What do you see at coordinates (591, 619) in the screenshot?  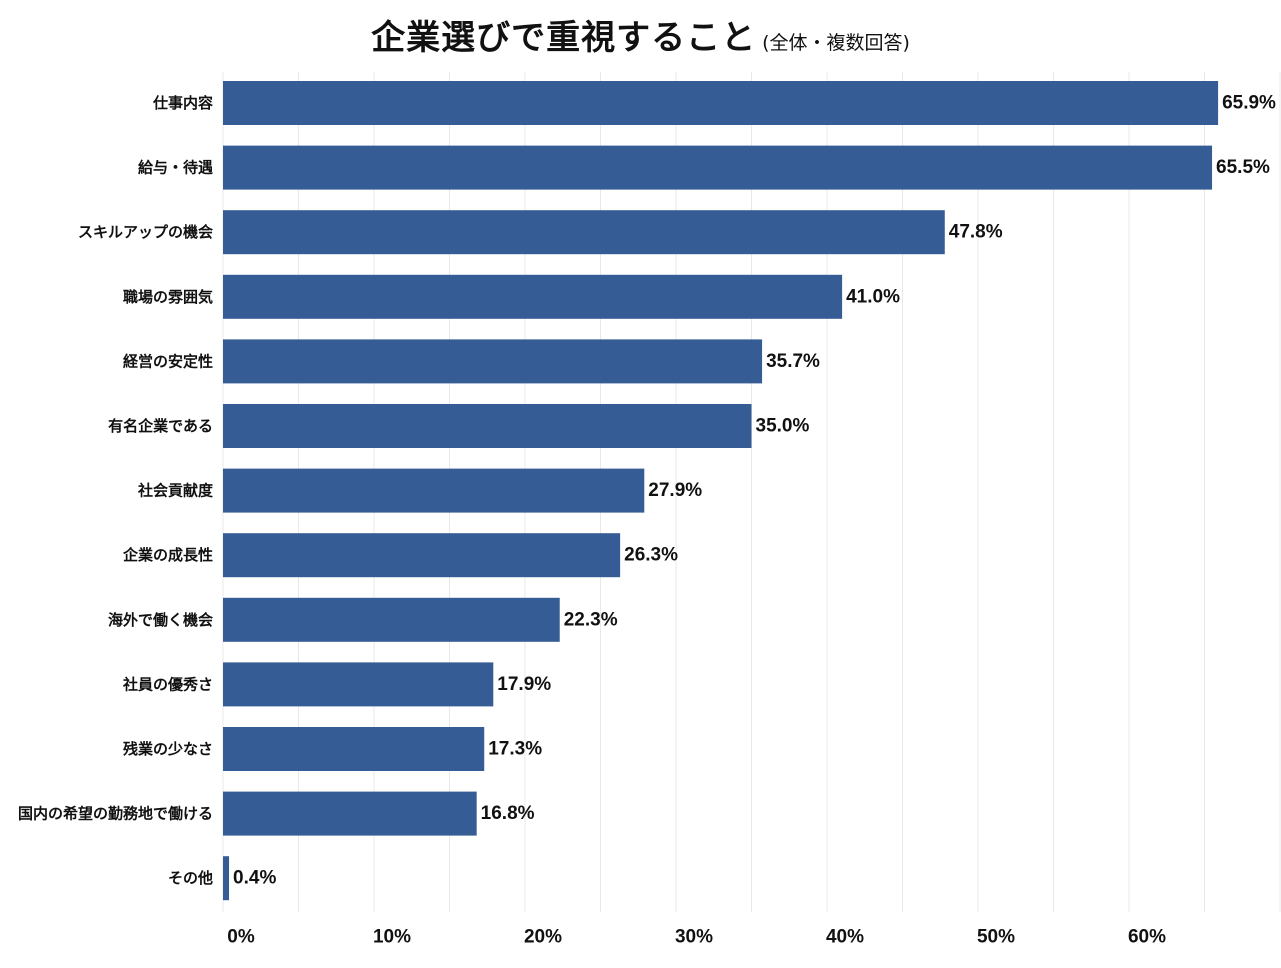 I see `data-label: 22.3%` at bounding box center [591, 619].